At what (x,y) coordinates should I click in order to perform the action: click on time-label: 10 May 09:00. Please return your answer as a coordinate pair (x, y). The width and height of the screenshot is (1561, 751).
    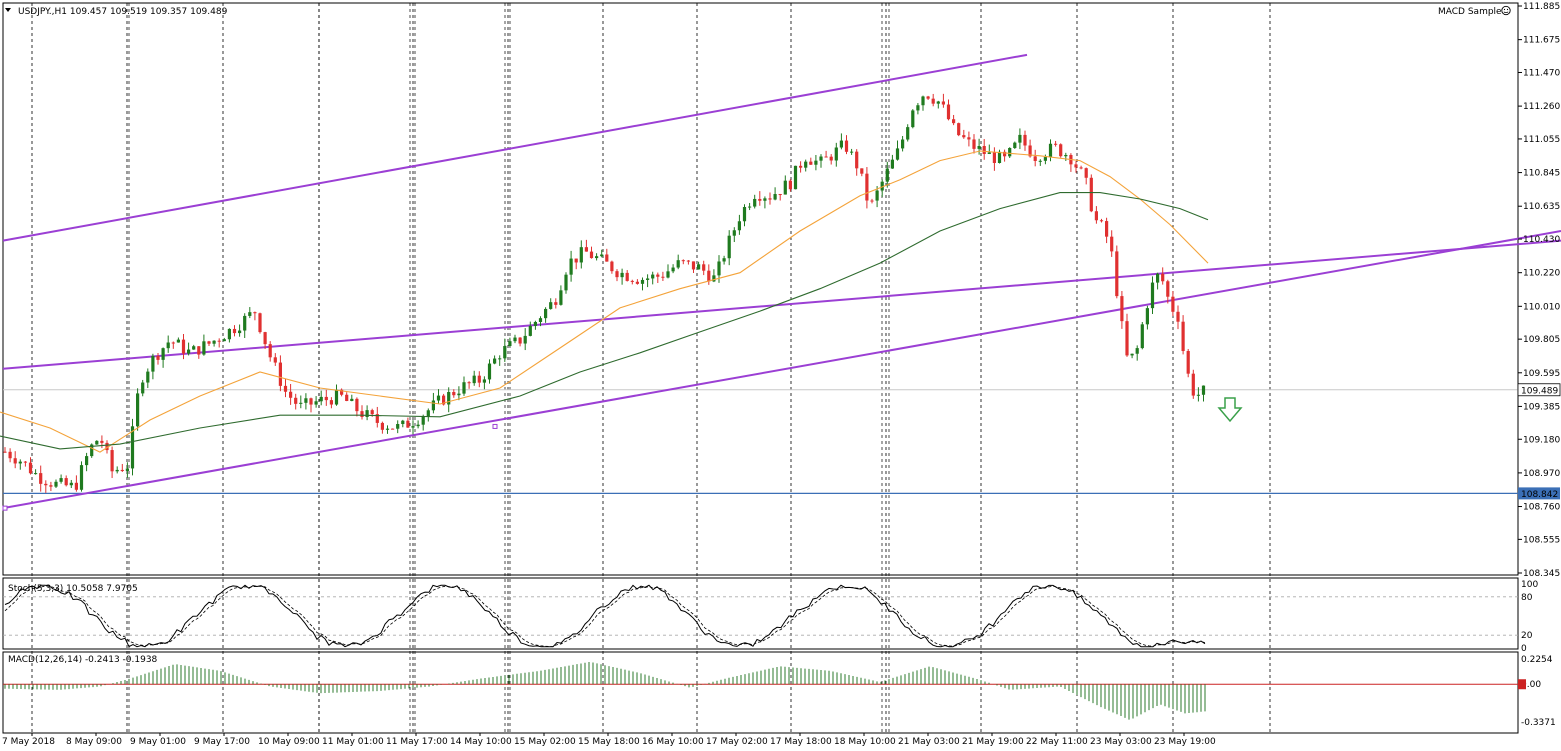
    Looking at the image, I should click on (289, 742).